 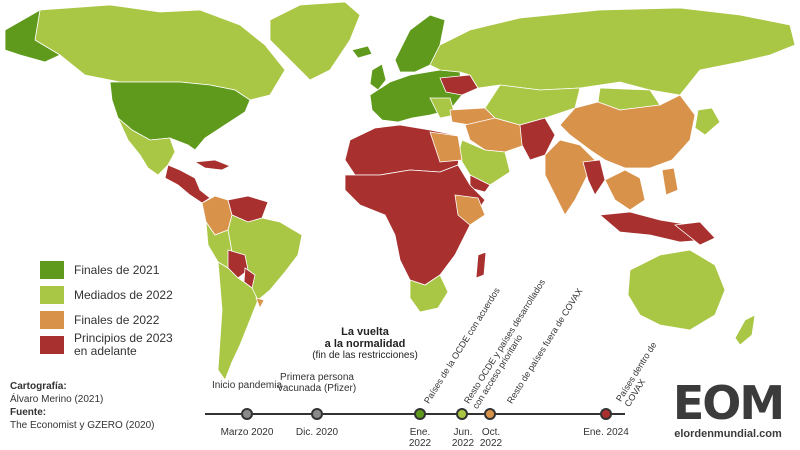 What do you see at coordinates (625, 190) in the screenshot?
I see `southeast-asia` at bounding box center [625, 190].